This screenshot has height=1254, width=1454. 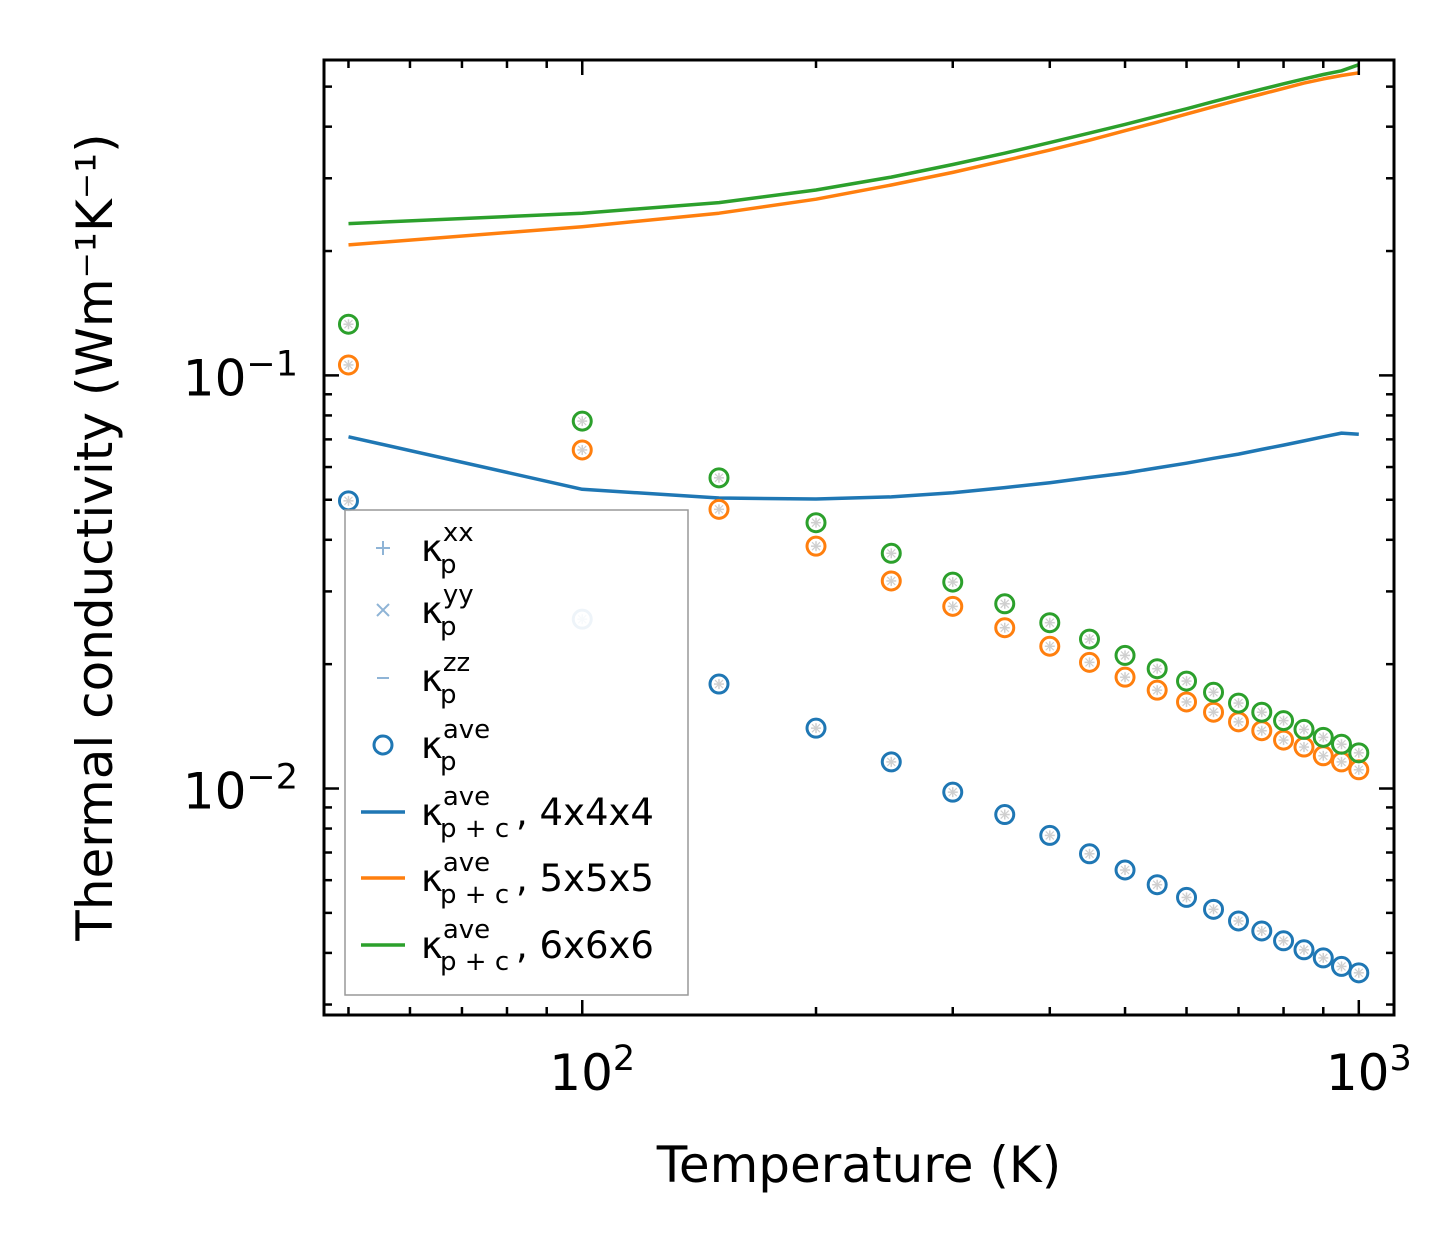 I want to click on legend-frame, so click(x=516, y=752).